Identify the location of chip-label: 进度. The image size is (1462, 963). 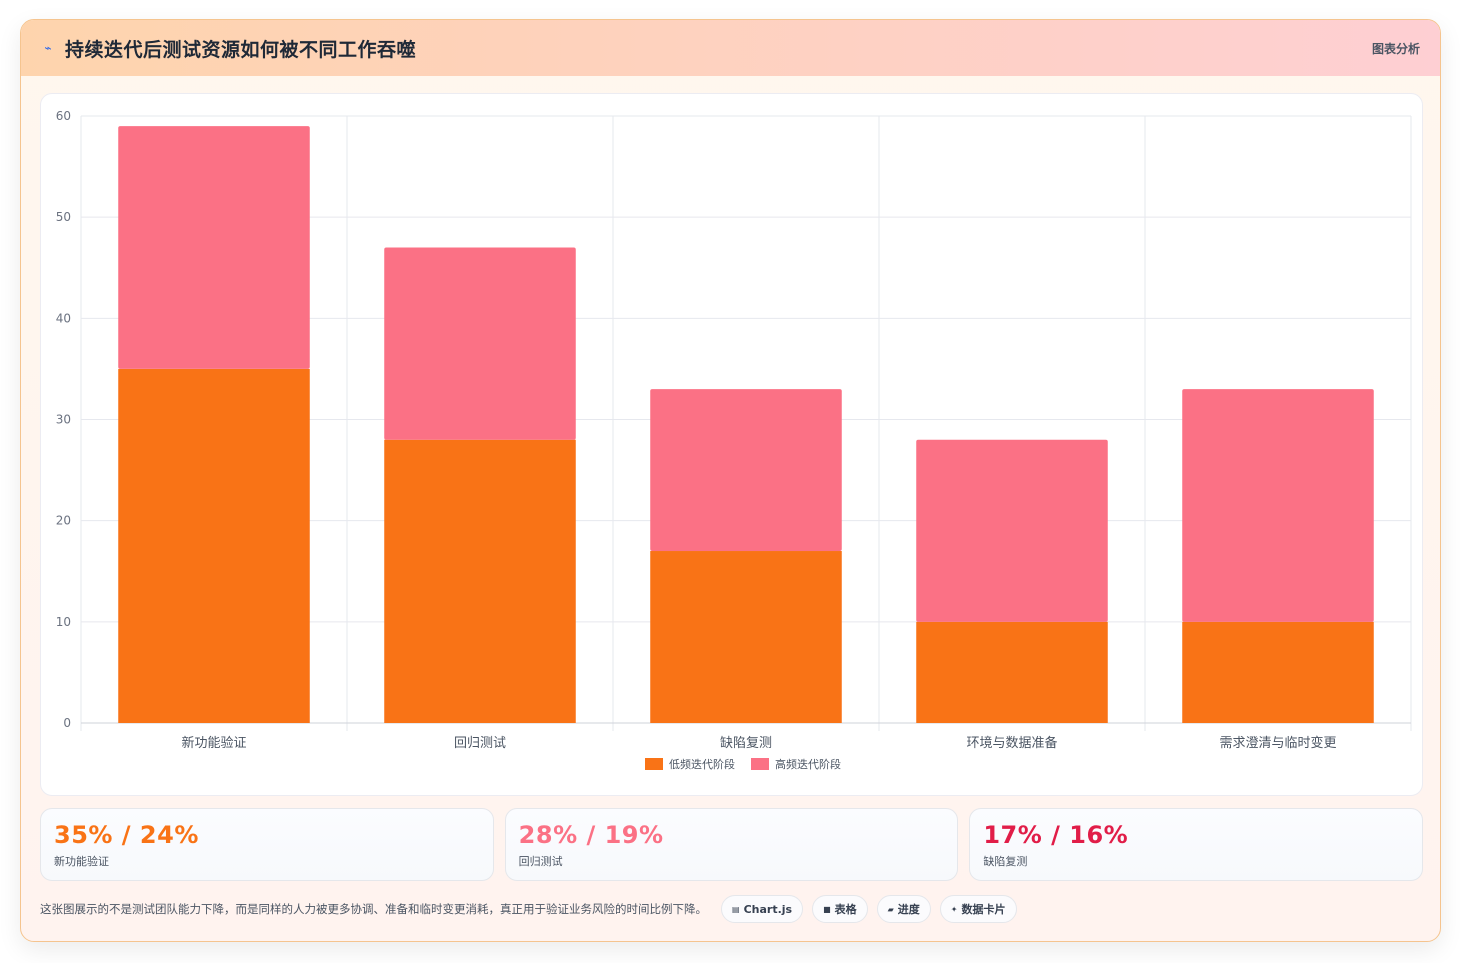
(908, 909).